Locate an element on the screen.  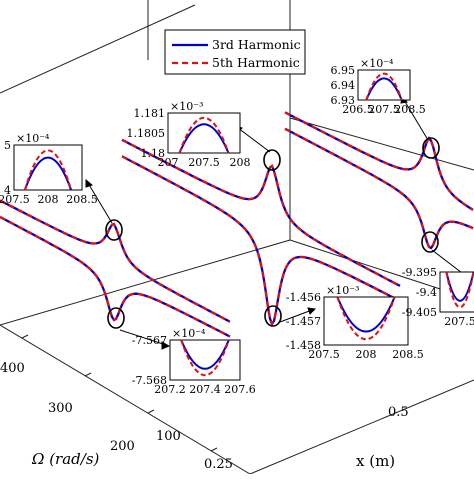
marker-circle-middle-upper is located at coordinates (272, 160).